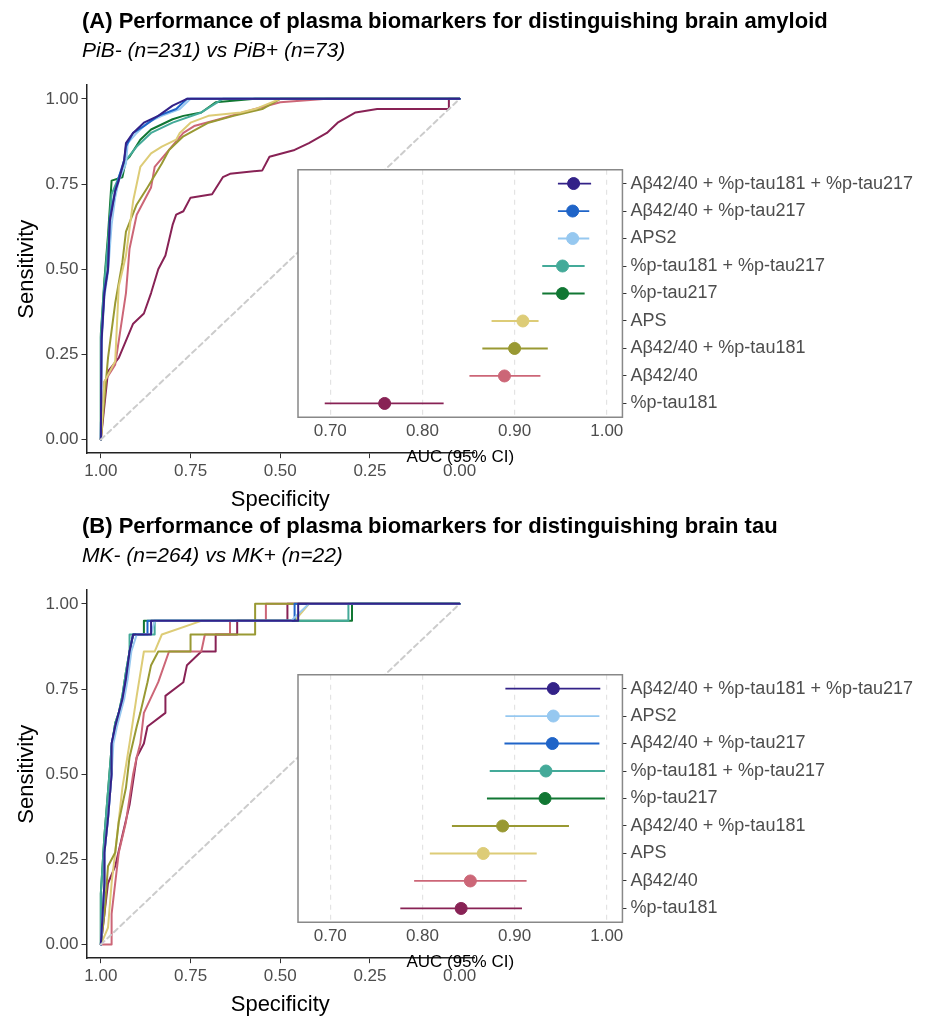  What do you see at coordinates (214, 50) in the screenshot?
I see `chart-subtitle: PiB- (n=231) vs PiB+ (n=73)` at bounding box center [214, 50].